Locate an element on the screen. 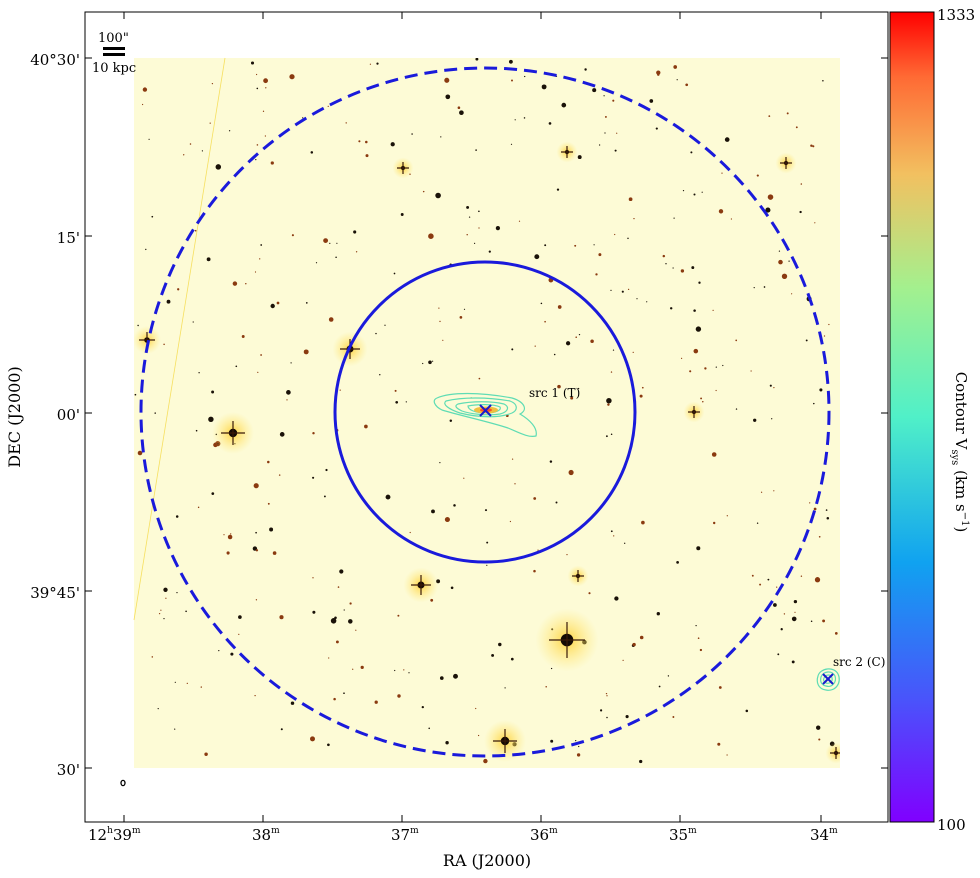 This screenshot has width=980, height=878. y-axis-ticklabels: 40°30' 15' 00' 39°45' 30' is located at coordinates (55, 415).